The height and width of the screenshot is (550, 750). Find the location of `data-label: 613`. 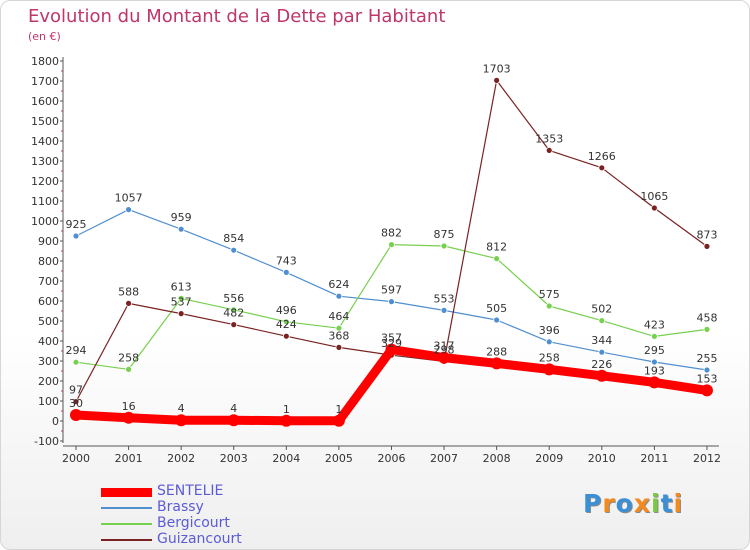

data-label: 613 is located at coordinates (181, 286).